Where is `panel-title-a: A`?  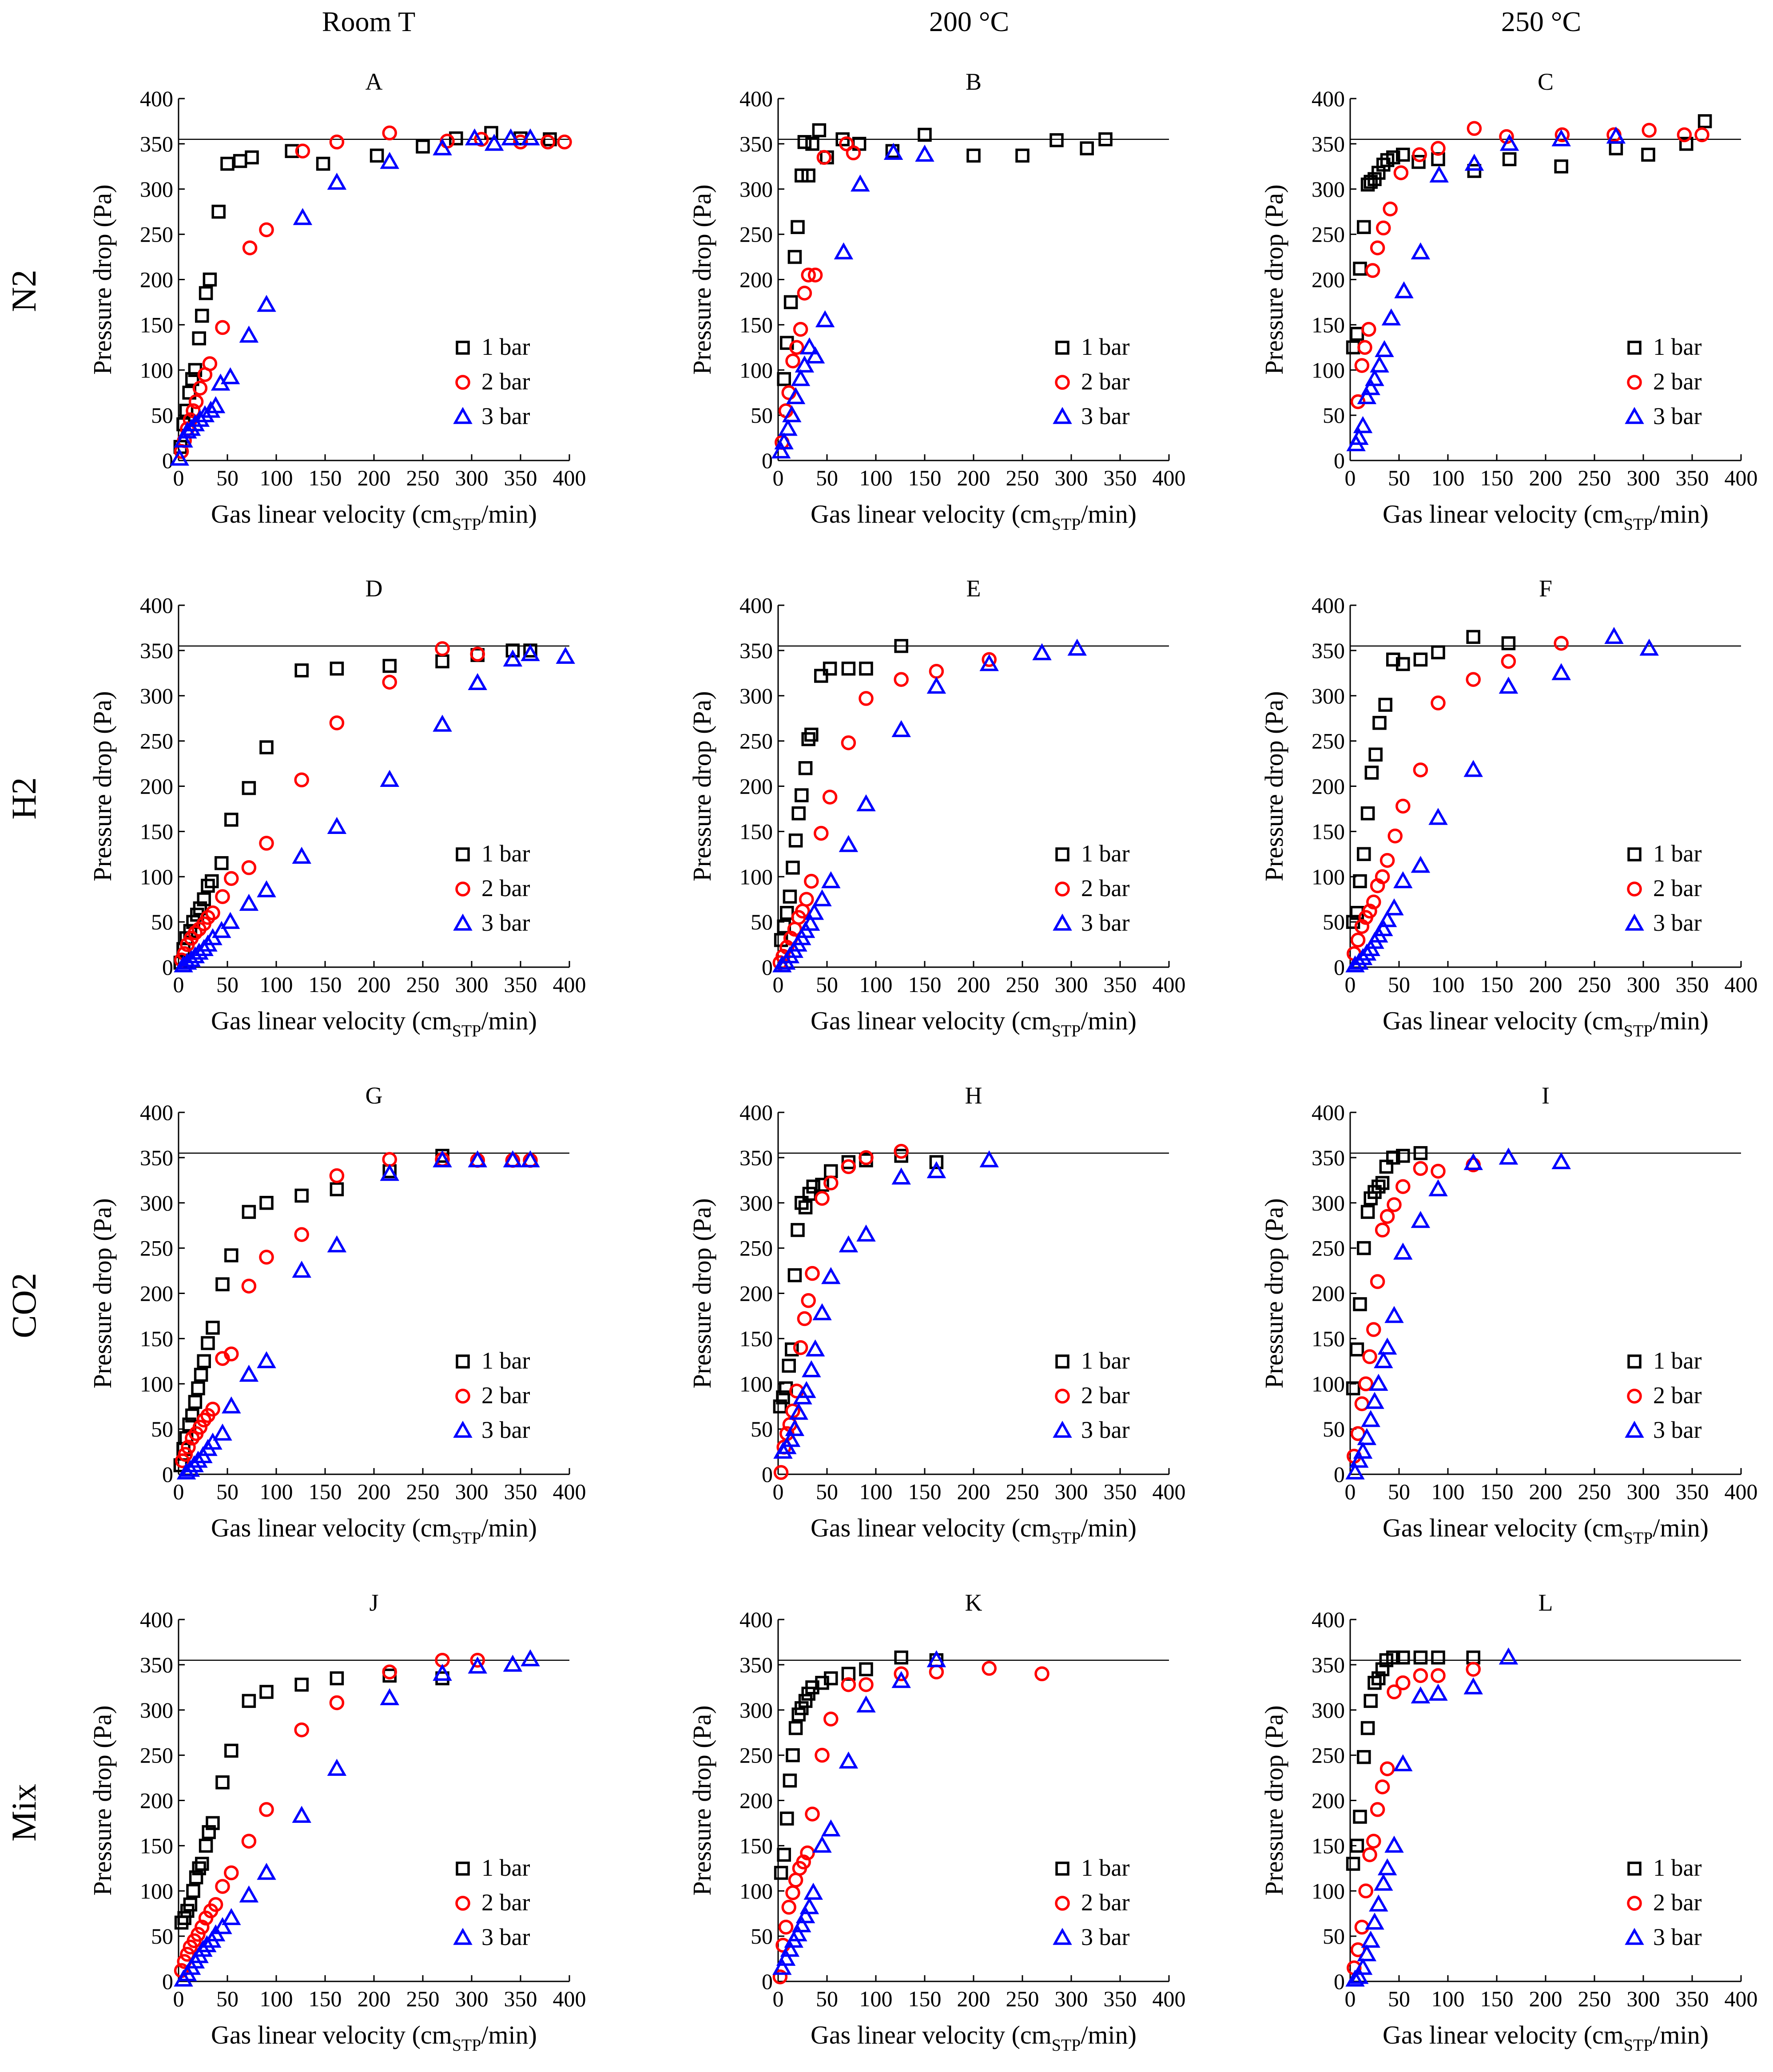 panel-title-a: A is located at coordinates (374, 81).